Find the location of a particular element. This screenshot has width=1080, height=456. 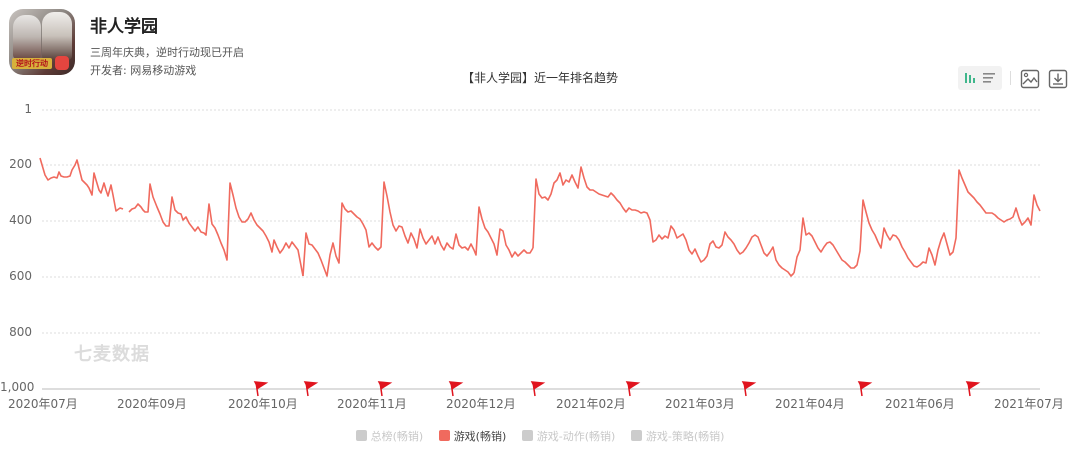

chart-legend: 总榜(畅销) 游戏(畅销) 游戏-动作(畅销) 游戏-策略(畅销) is located at coordinates (540, 436).